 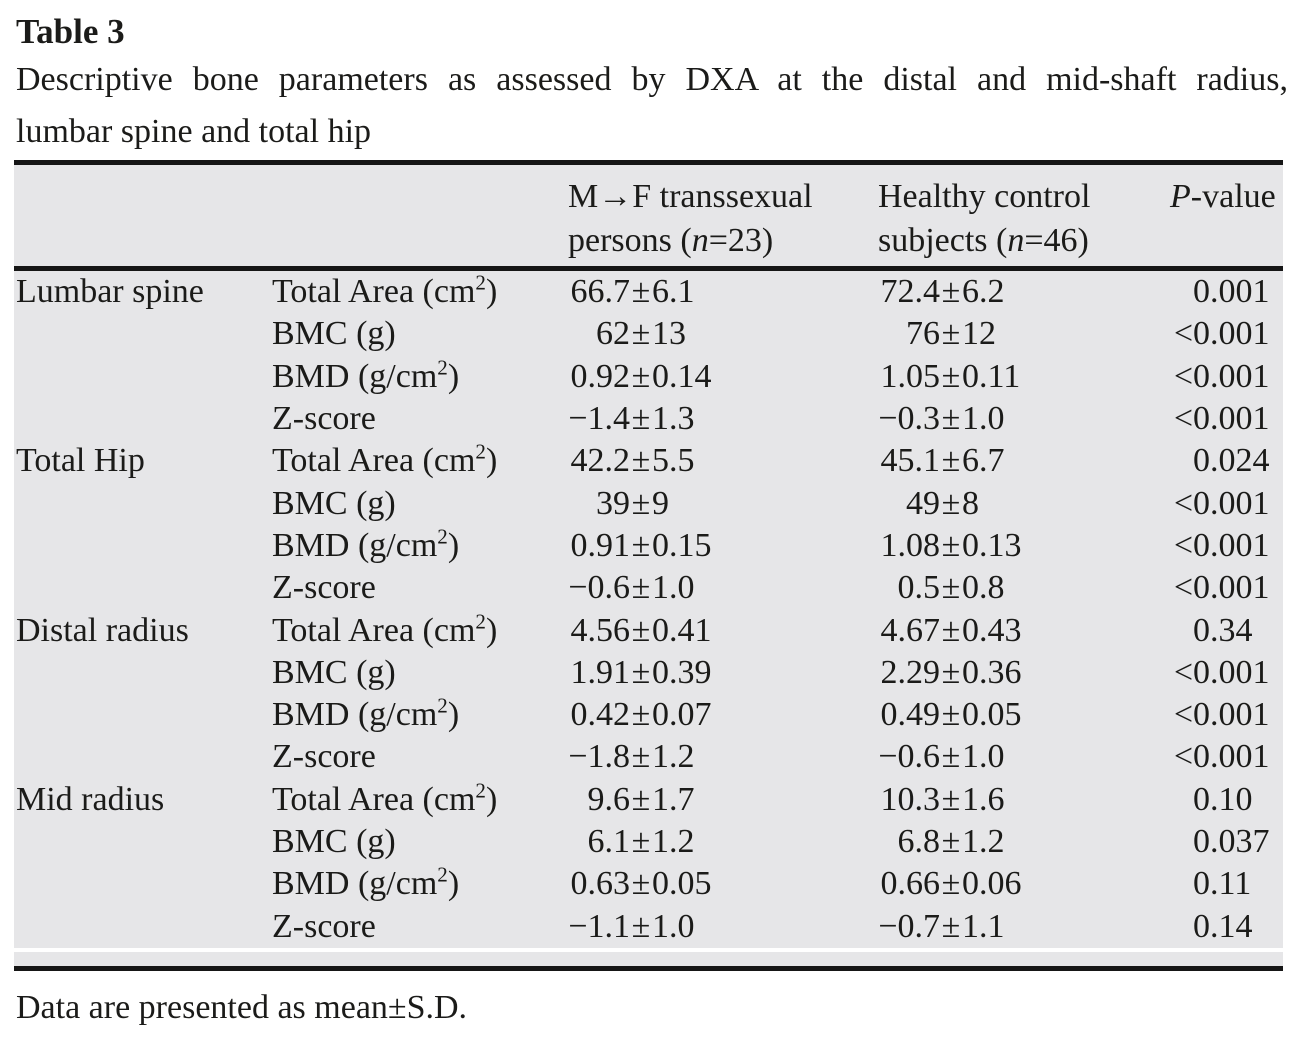 What do you see at coordinates (641, 715) in the screenshot?
I see `value-transsexual: 0.42 ±0.07` at bounding box center [641, 715].